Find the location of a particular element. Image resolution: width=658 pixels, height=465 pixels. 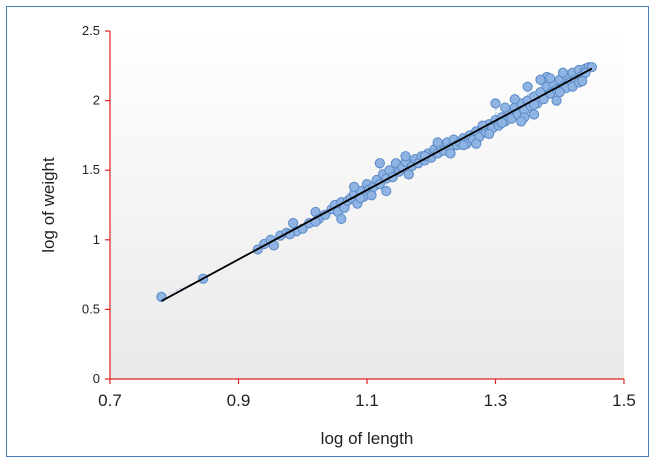

x-tick-label: 1.5 is located at coordinates (624, 400).